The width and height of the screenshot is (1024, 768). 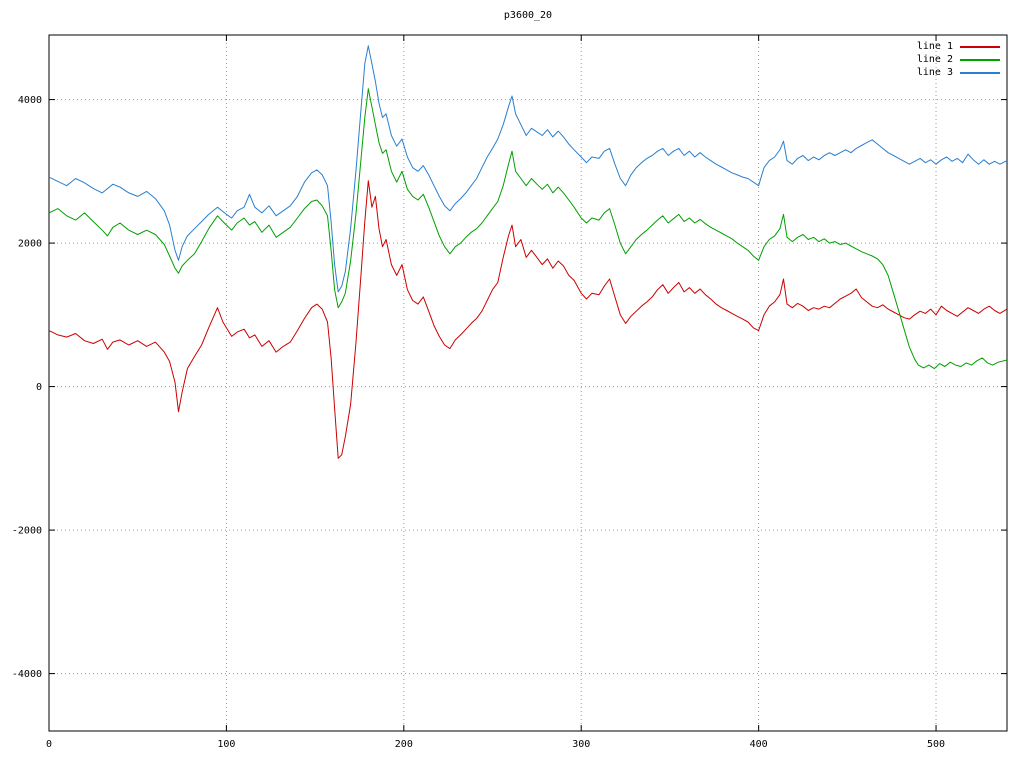 What do you see at coordinates (30, 100) in the screenshot?
I see `y-tick-label: 4000` at bounding box center [30, 100].